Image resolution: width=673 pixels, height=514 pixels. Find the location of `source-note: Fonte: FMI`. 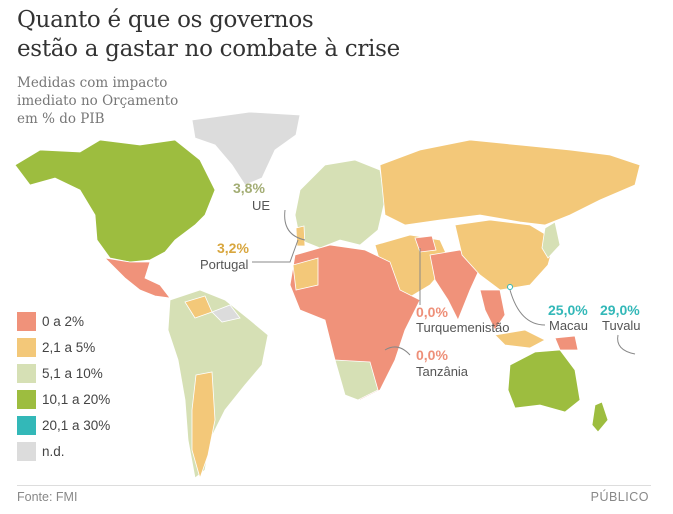

source-note: Fonte: FMI is located at coordinates (47, 497).